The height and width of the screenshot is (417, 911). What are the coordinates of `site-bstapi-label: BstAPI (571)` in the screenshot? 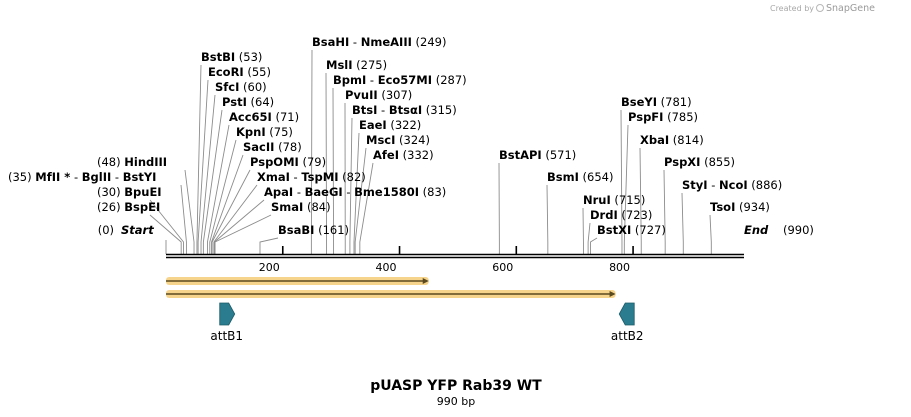 It's located at (537, 155).